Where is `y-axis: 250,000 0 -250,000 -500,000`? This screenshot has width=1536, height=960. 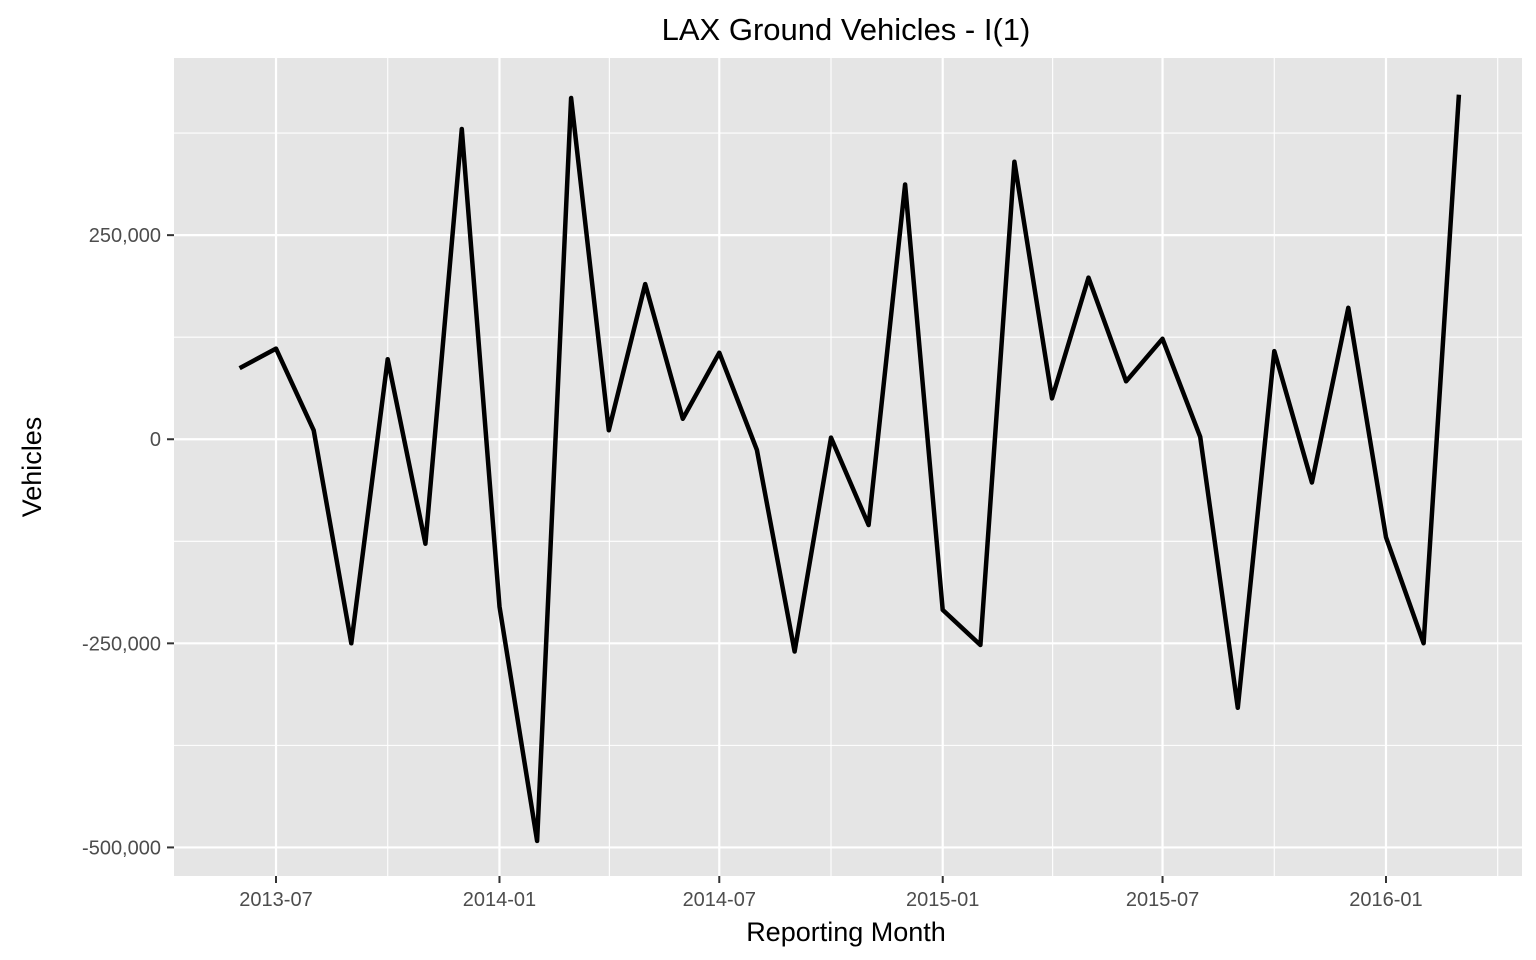 y-axis: 250,000 0 -250,000 -500,000 is located at coordinates (128, 542).